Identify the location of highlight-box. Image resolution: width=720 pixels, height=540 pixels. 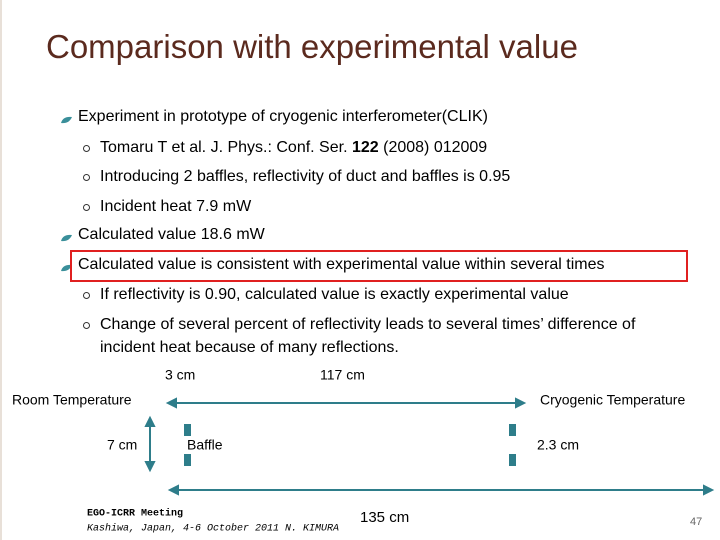
(379, 266).